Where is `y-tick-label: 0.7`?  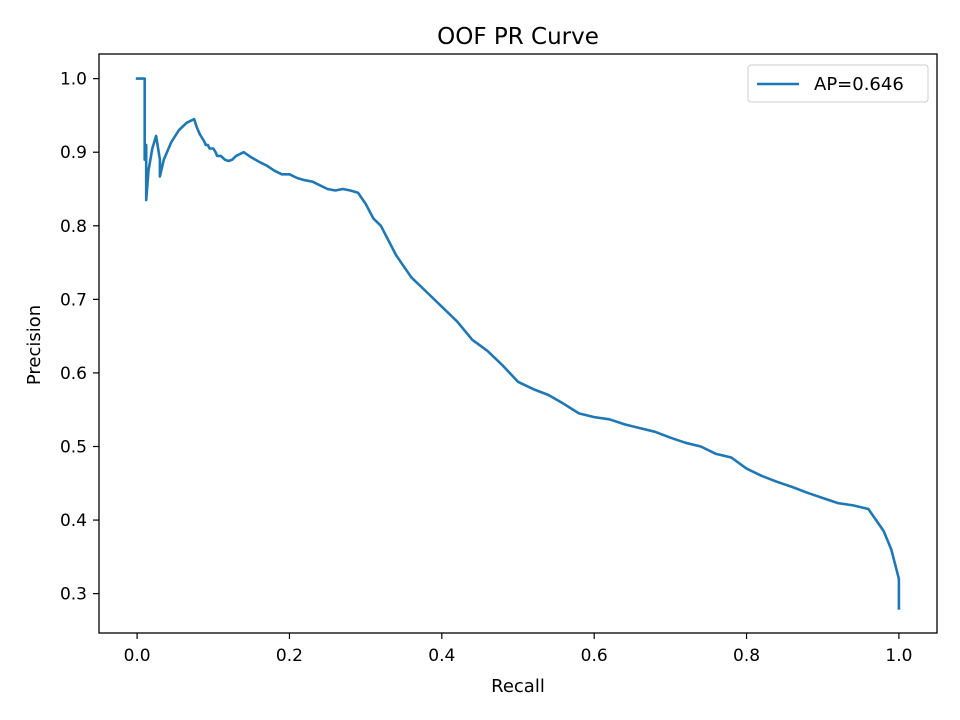
y-tick-label: 0.7 is located at coordinates (73, 300).